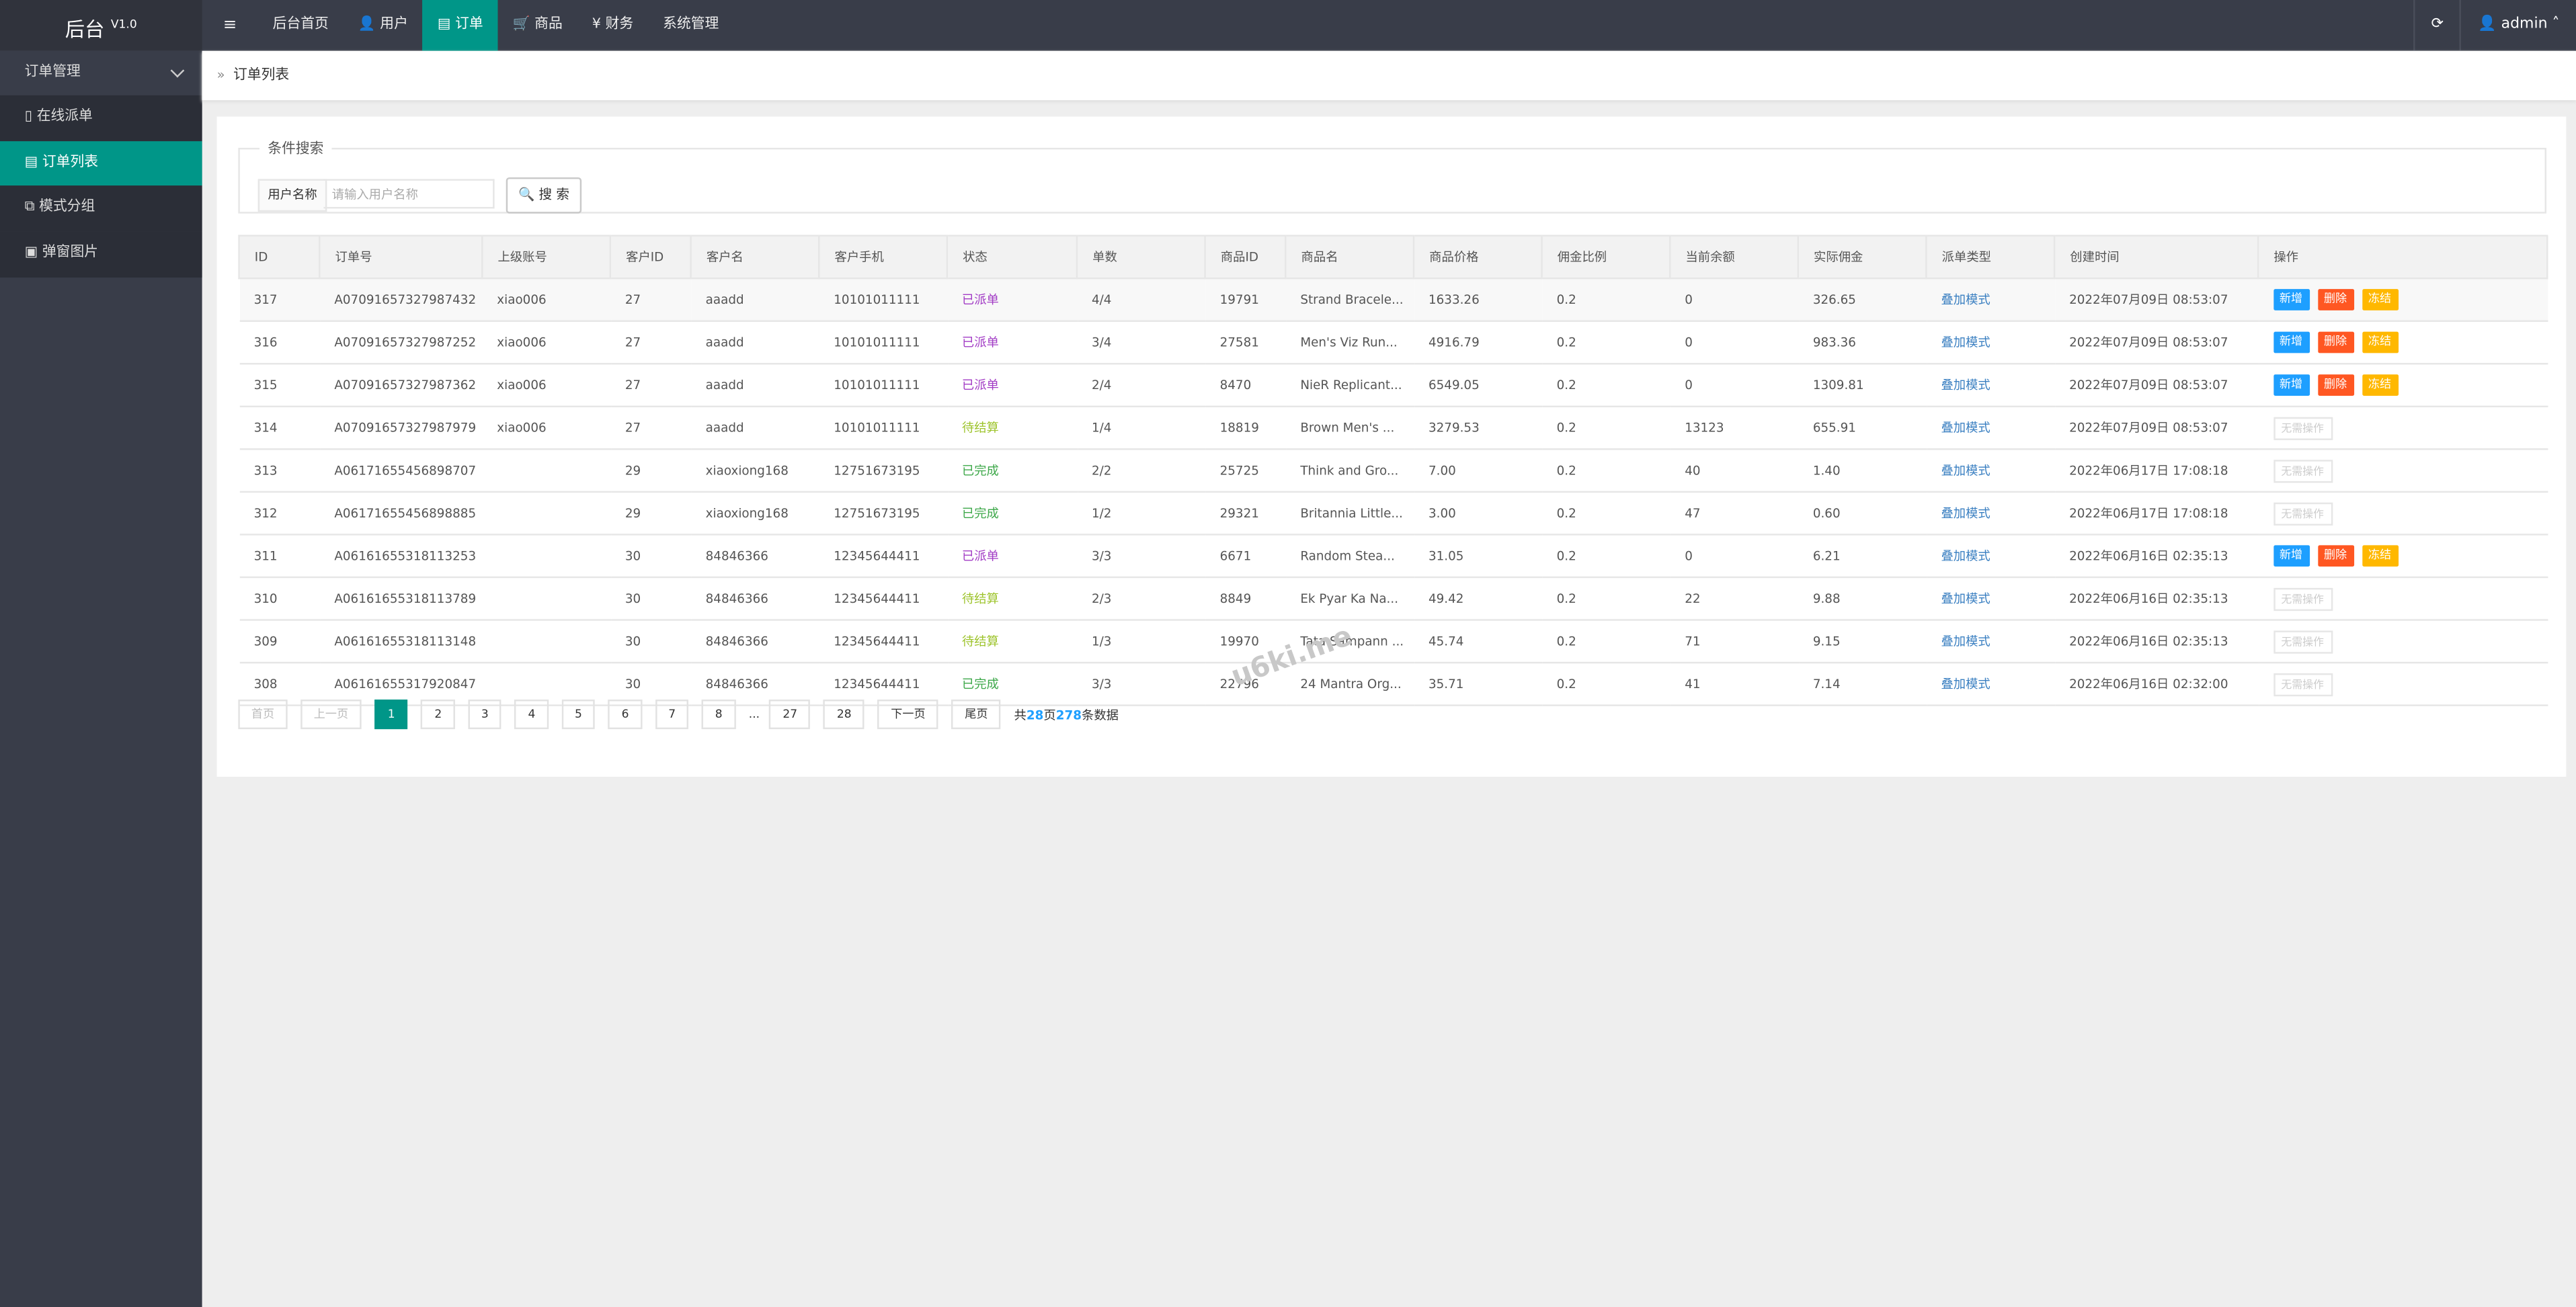  What do you see at coordinates (650, 513) in the screenshot?
I see `table-cell: 29` at bounding box center [650, 513].